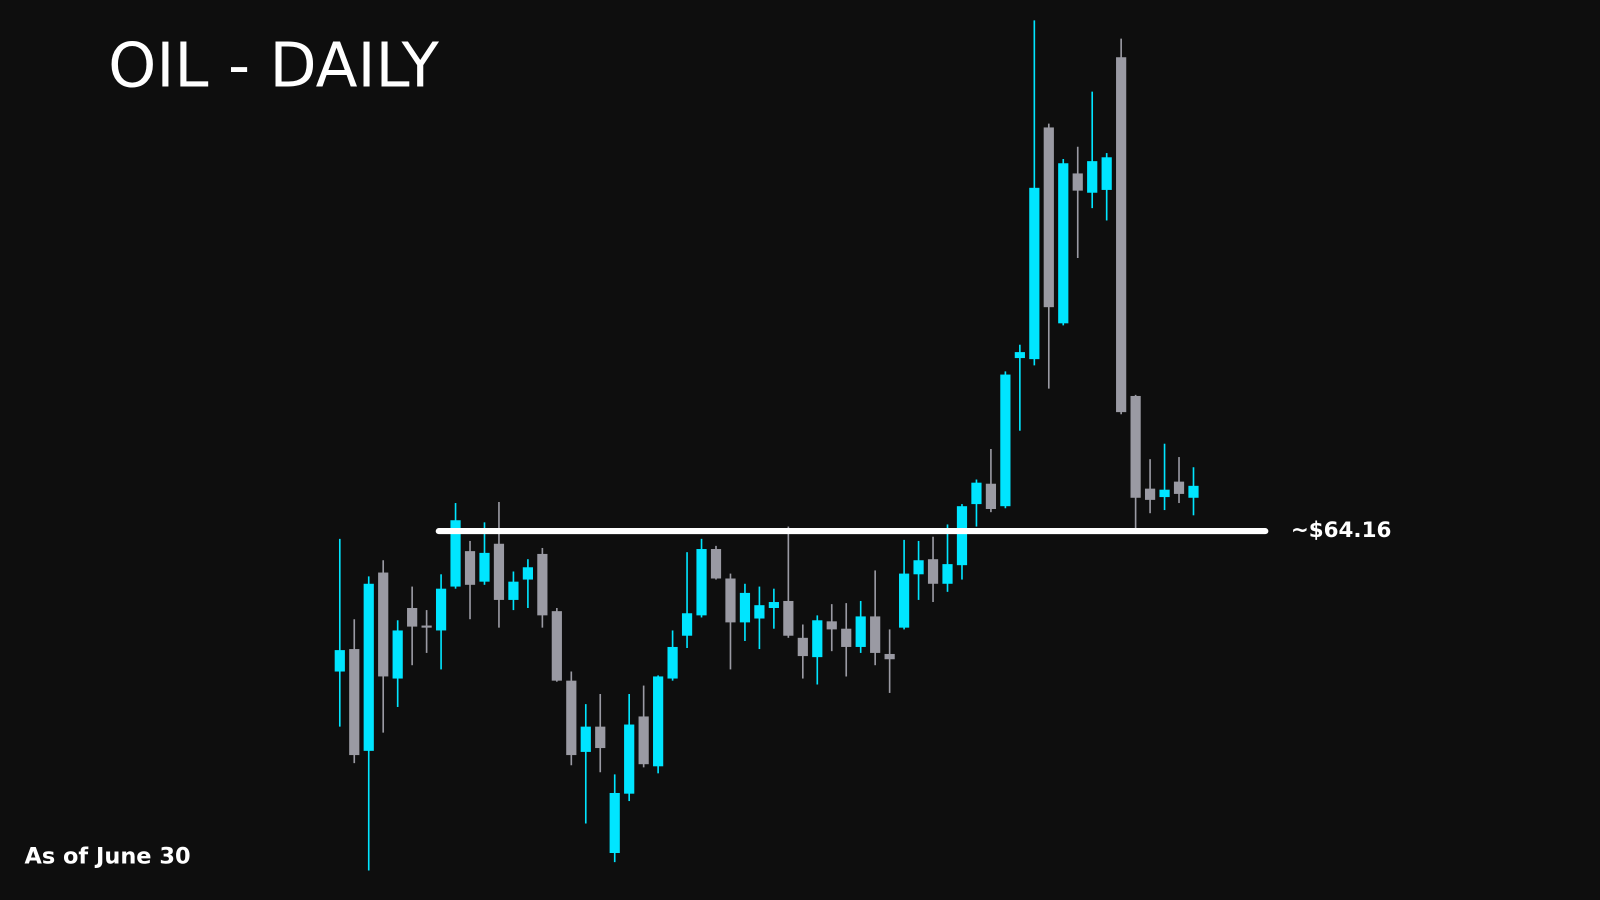  I want to click on note: As of June 30, so click(107, 856).